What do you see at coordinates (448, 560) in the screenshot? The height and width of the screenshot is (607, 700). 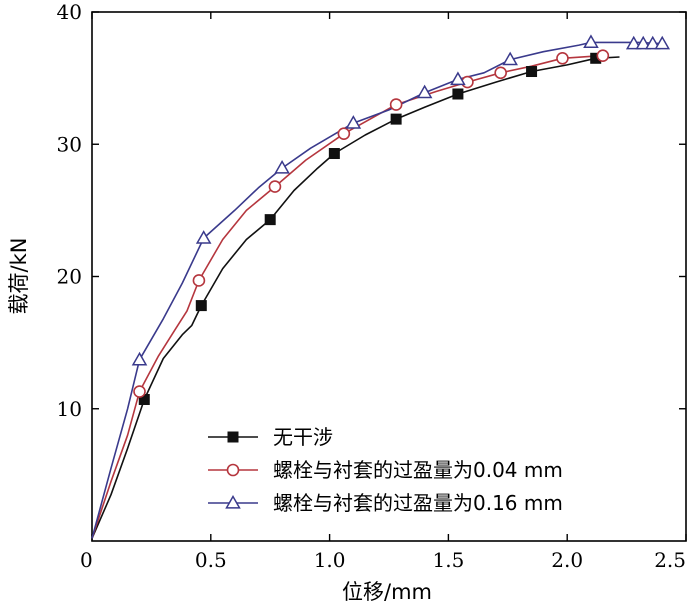 I see `x-tick-label: 1.5` at bounding box center [448, 560].